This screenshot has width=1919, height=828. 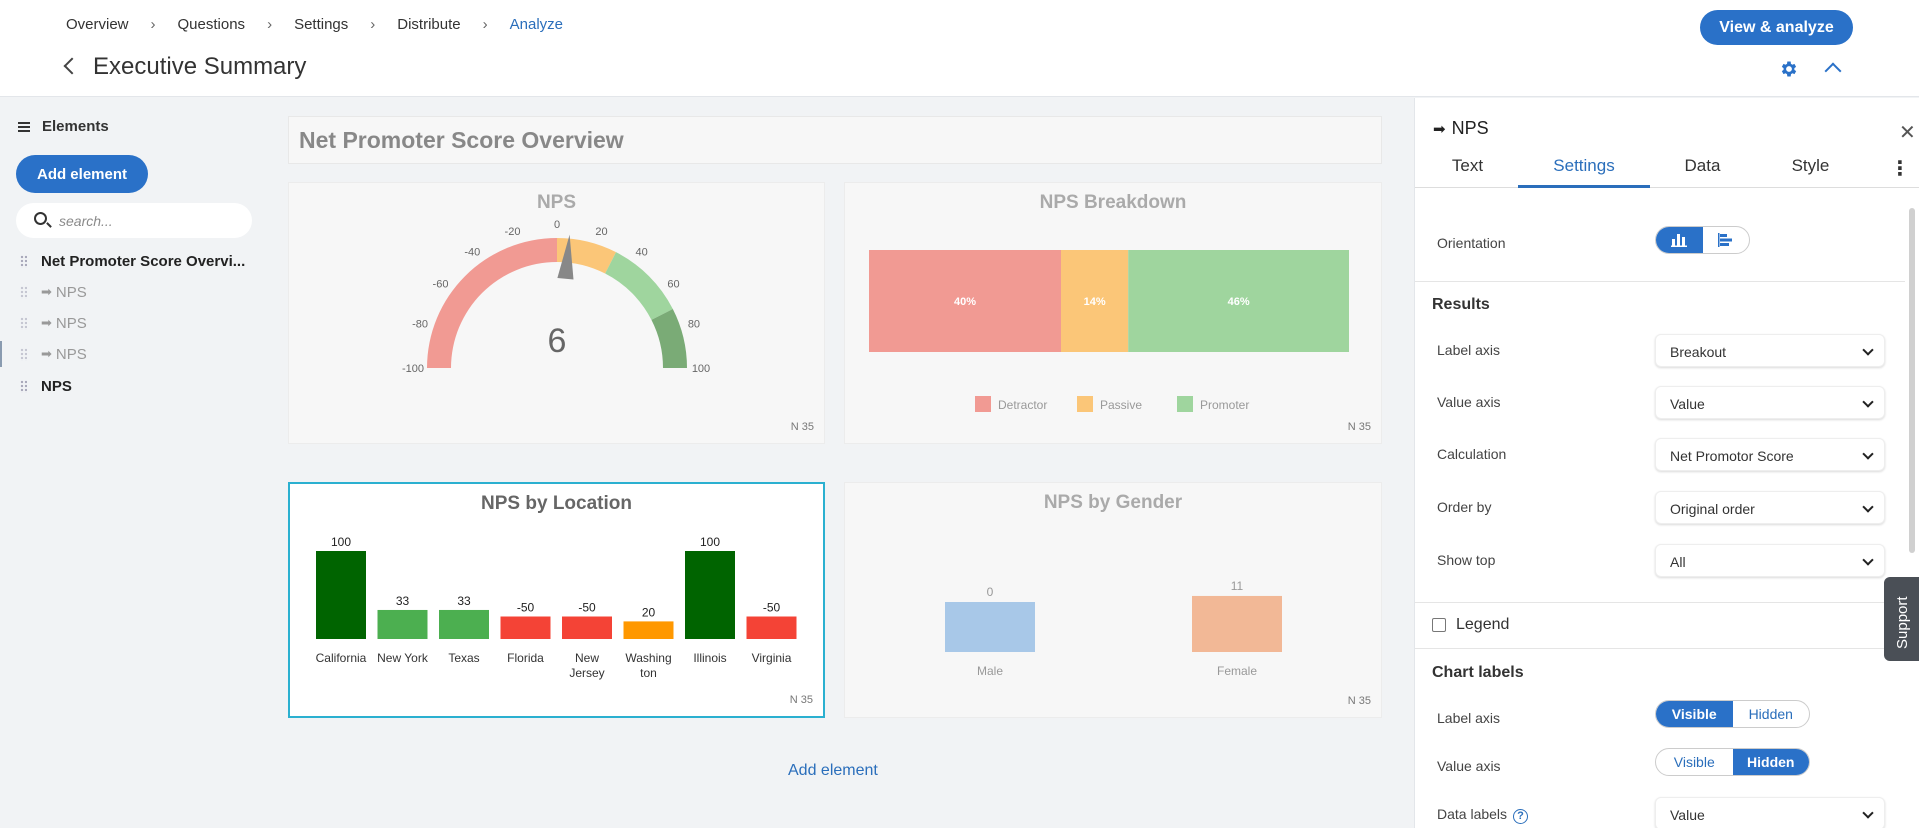 I want to click on legend-label: Legend, so click(x=1483, y=624).